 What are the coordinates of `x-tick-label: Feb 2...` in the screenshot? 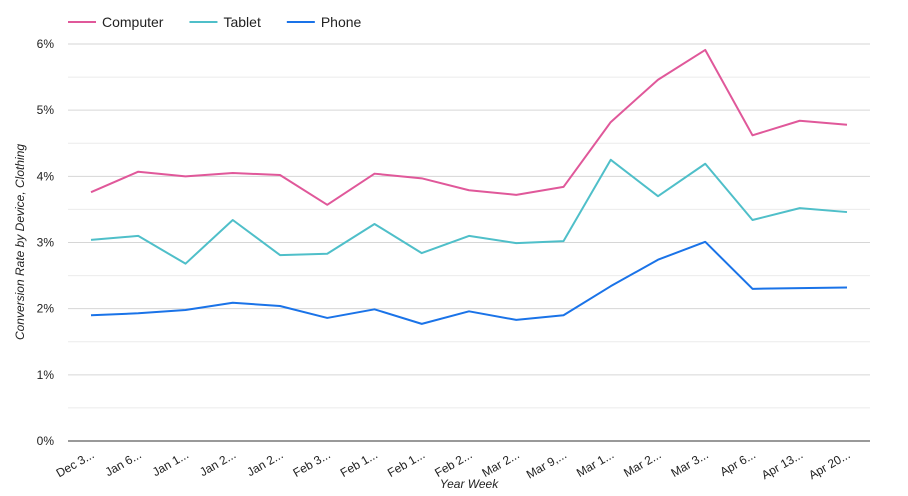 It's located at (453, 463).